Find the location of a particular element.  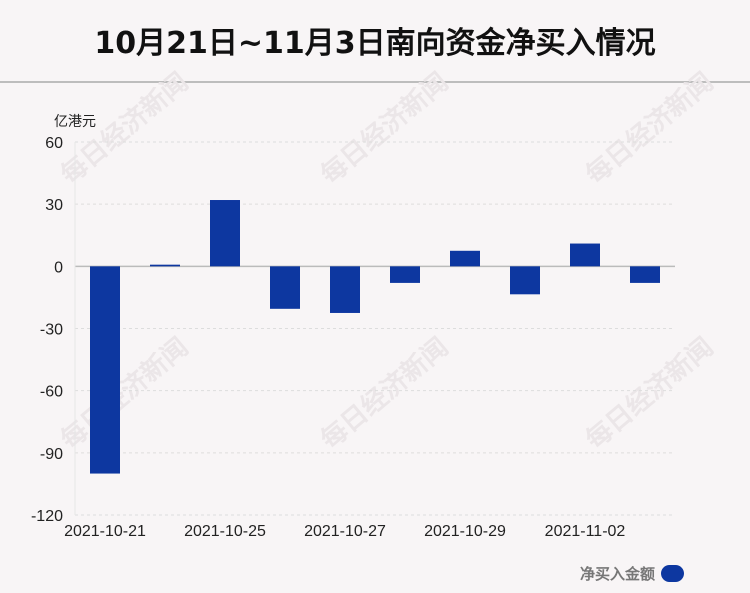

legend: 净买入金额 is located at coordinates (632, 573).